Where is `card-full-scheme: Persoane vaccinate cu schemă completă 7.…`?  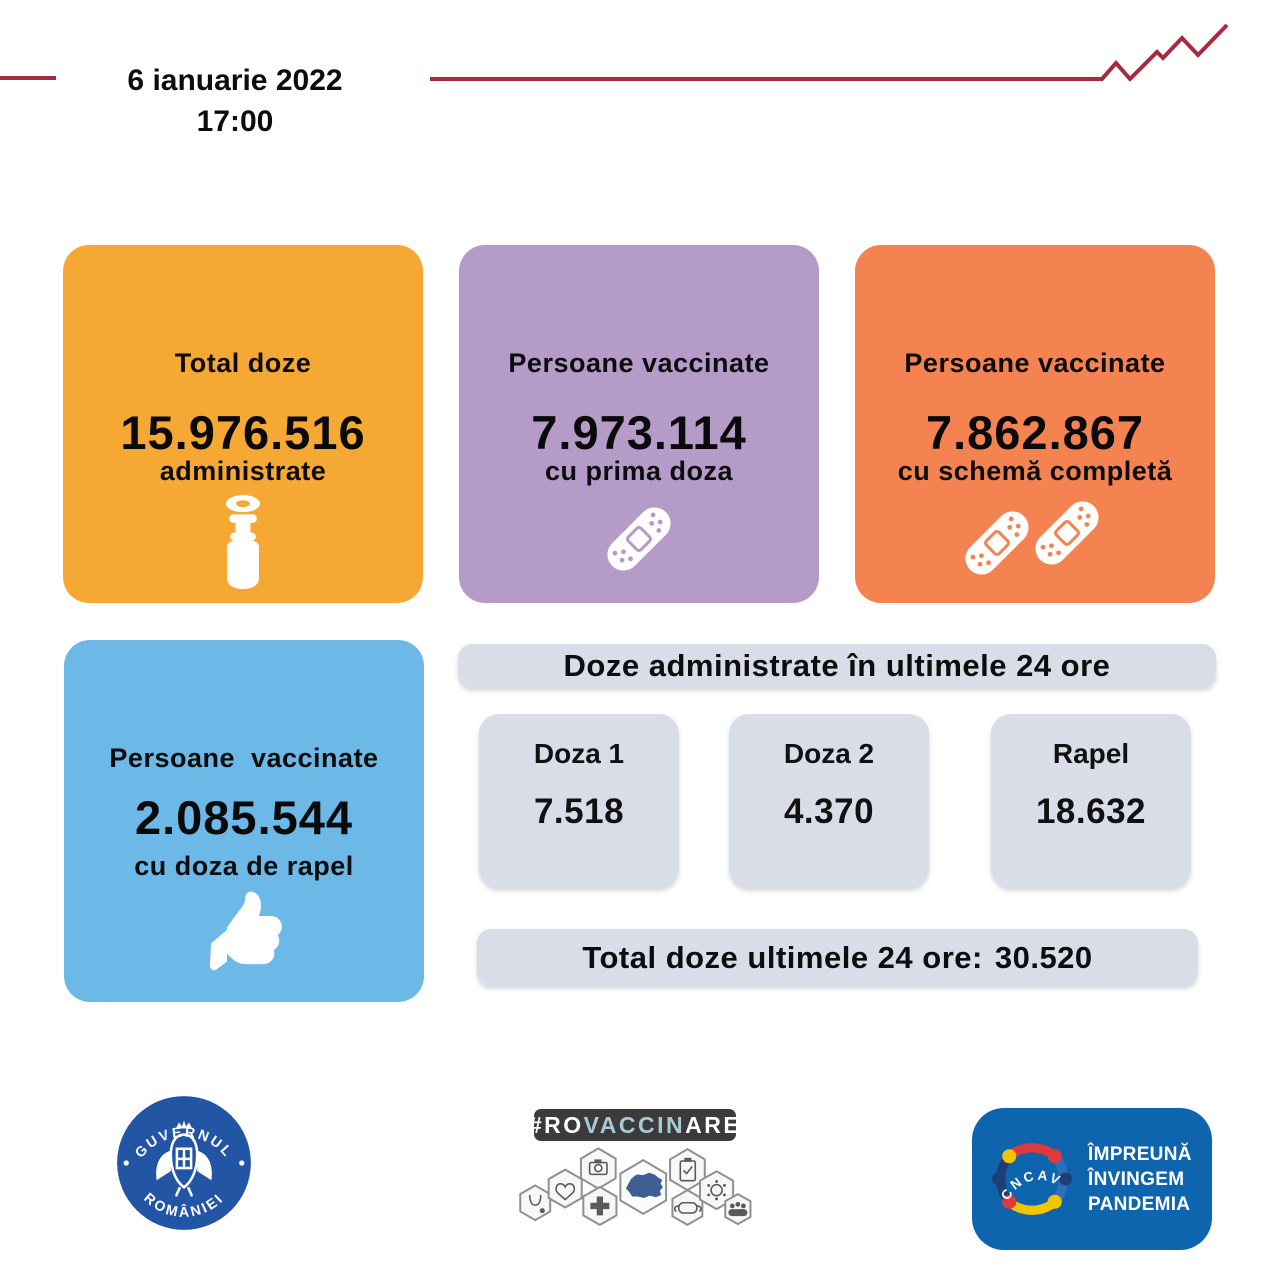 card-full-scheme: Persoane vaccinate cu schemă completă 7.… is located at coordinates (1035, 424).